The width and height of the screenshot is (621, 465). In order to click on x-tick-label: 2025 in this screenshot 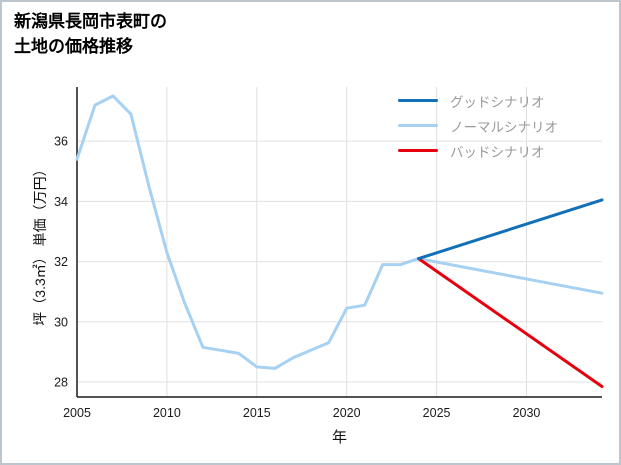, I will do `click(437, 413)`.